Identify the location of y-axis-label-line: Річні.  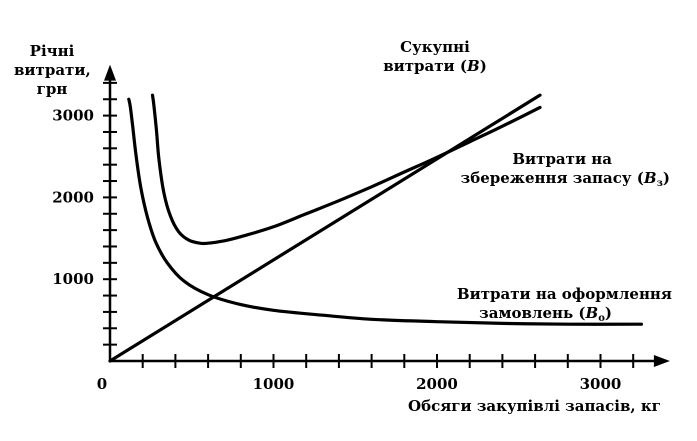
(52, 51).